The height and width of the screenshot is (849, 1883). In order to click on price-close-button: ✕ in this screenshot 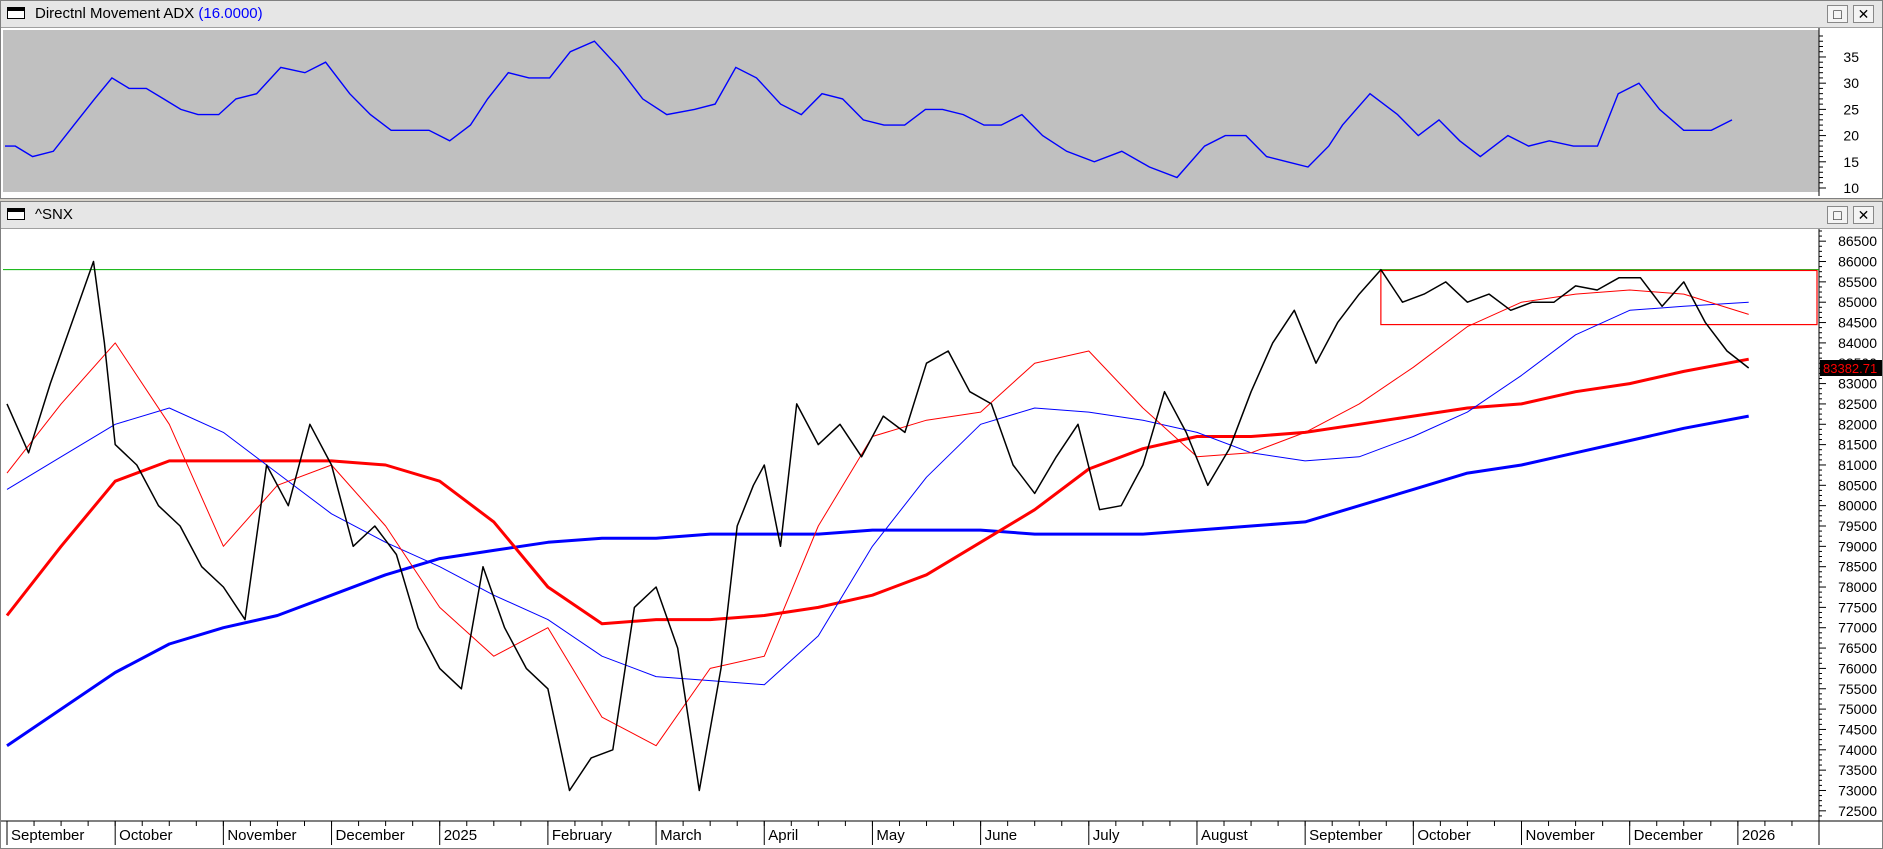, I will do `click(1863, 215)`.